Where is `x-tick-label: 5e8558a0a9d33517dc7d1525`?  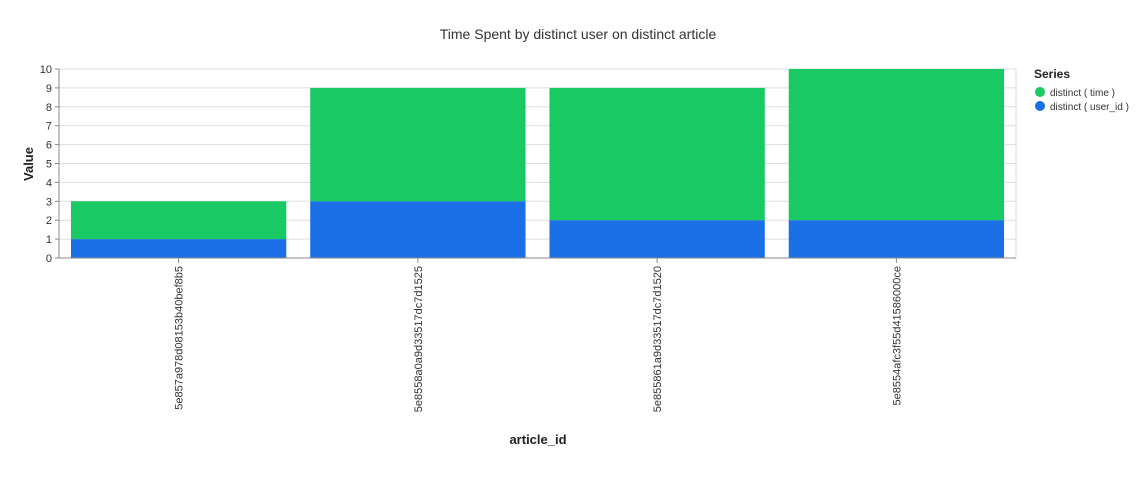
x-tick-label: 5e8558a0a9d33517dc7d1525 is located at coordinates (419, 339).